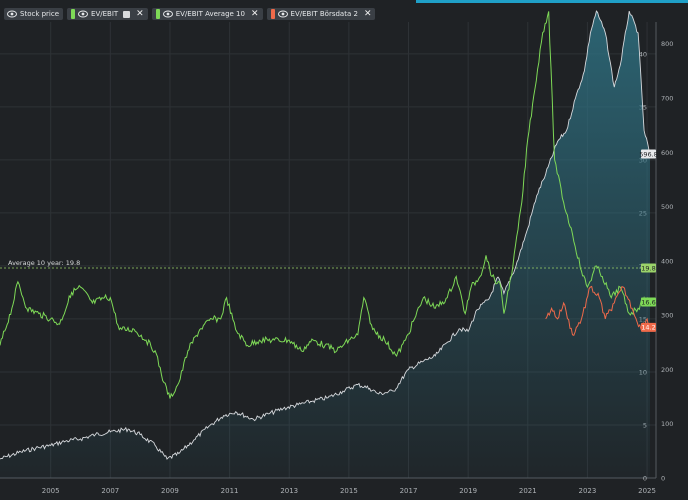  Describe the element at coordinates (667, 424) in the screenshot. I see `y-right-tick-label: 100` at that location.